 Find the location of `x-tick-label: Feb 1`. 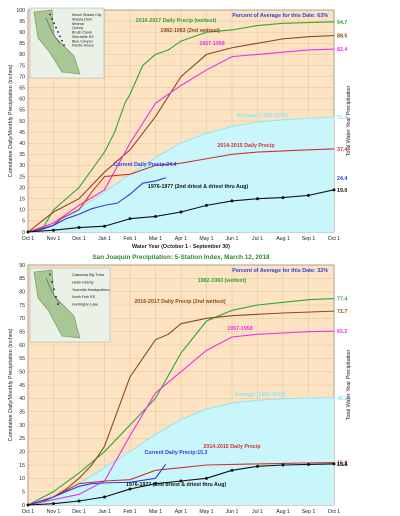

x-tick-label: Feb 1 is located at coordinates (129, 512).